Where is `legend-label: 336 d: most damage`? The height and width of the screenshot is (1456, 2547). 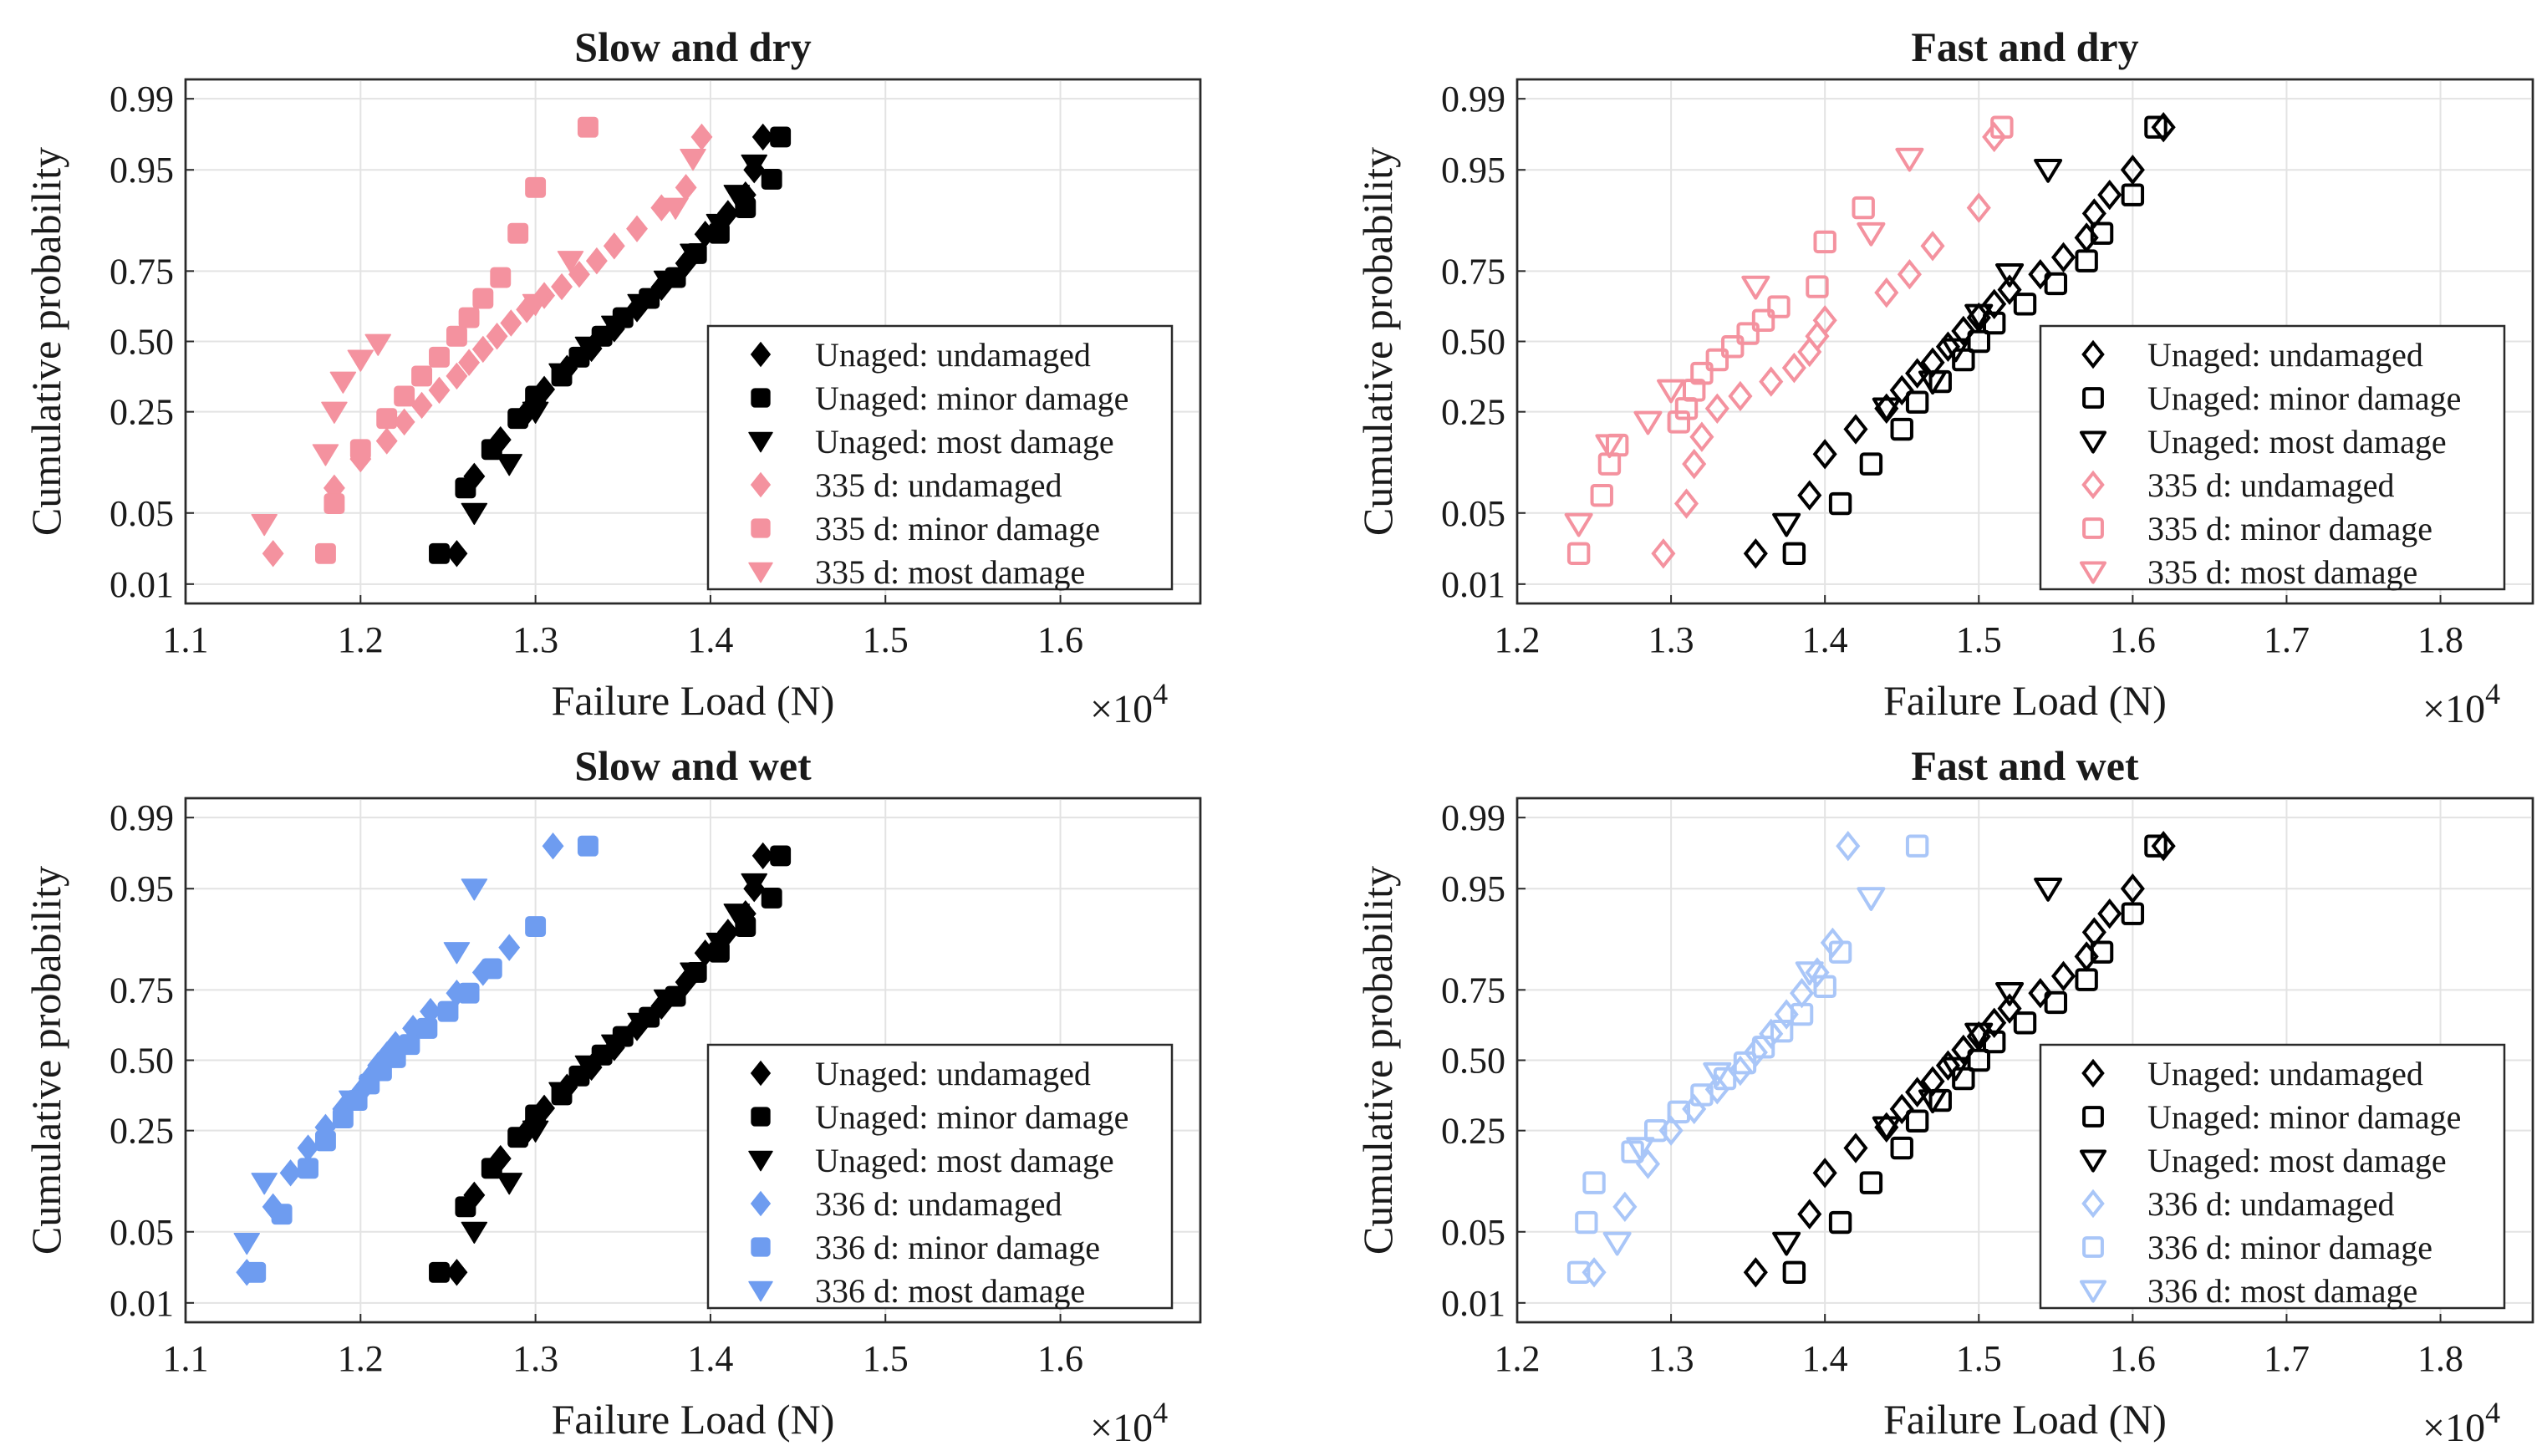
legend-label: 336 d: most damage is located at coordinates (2282, 1291).